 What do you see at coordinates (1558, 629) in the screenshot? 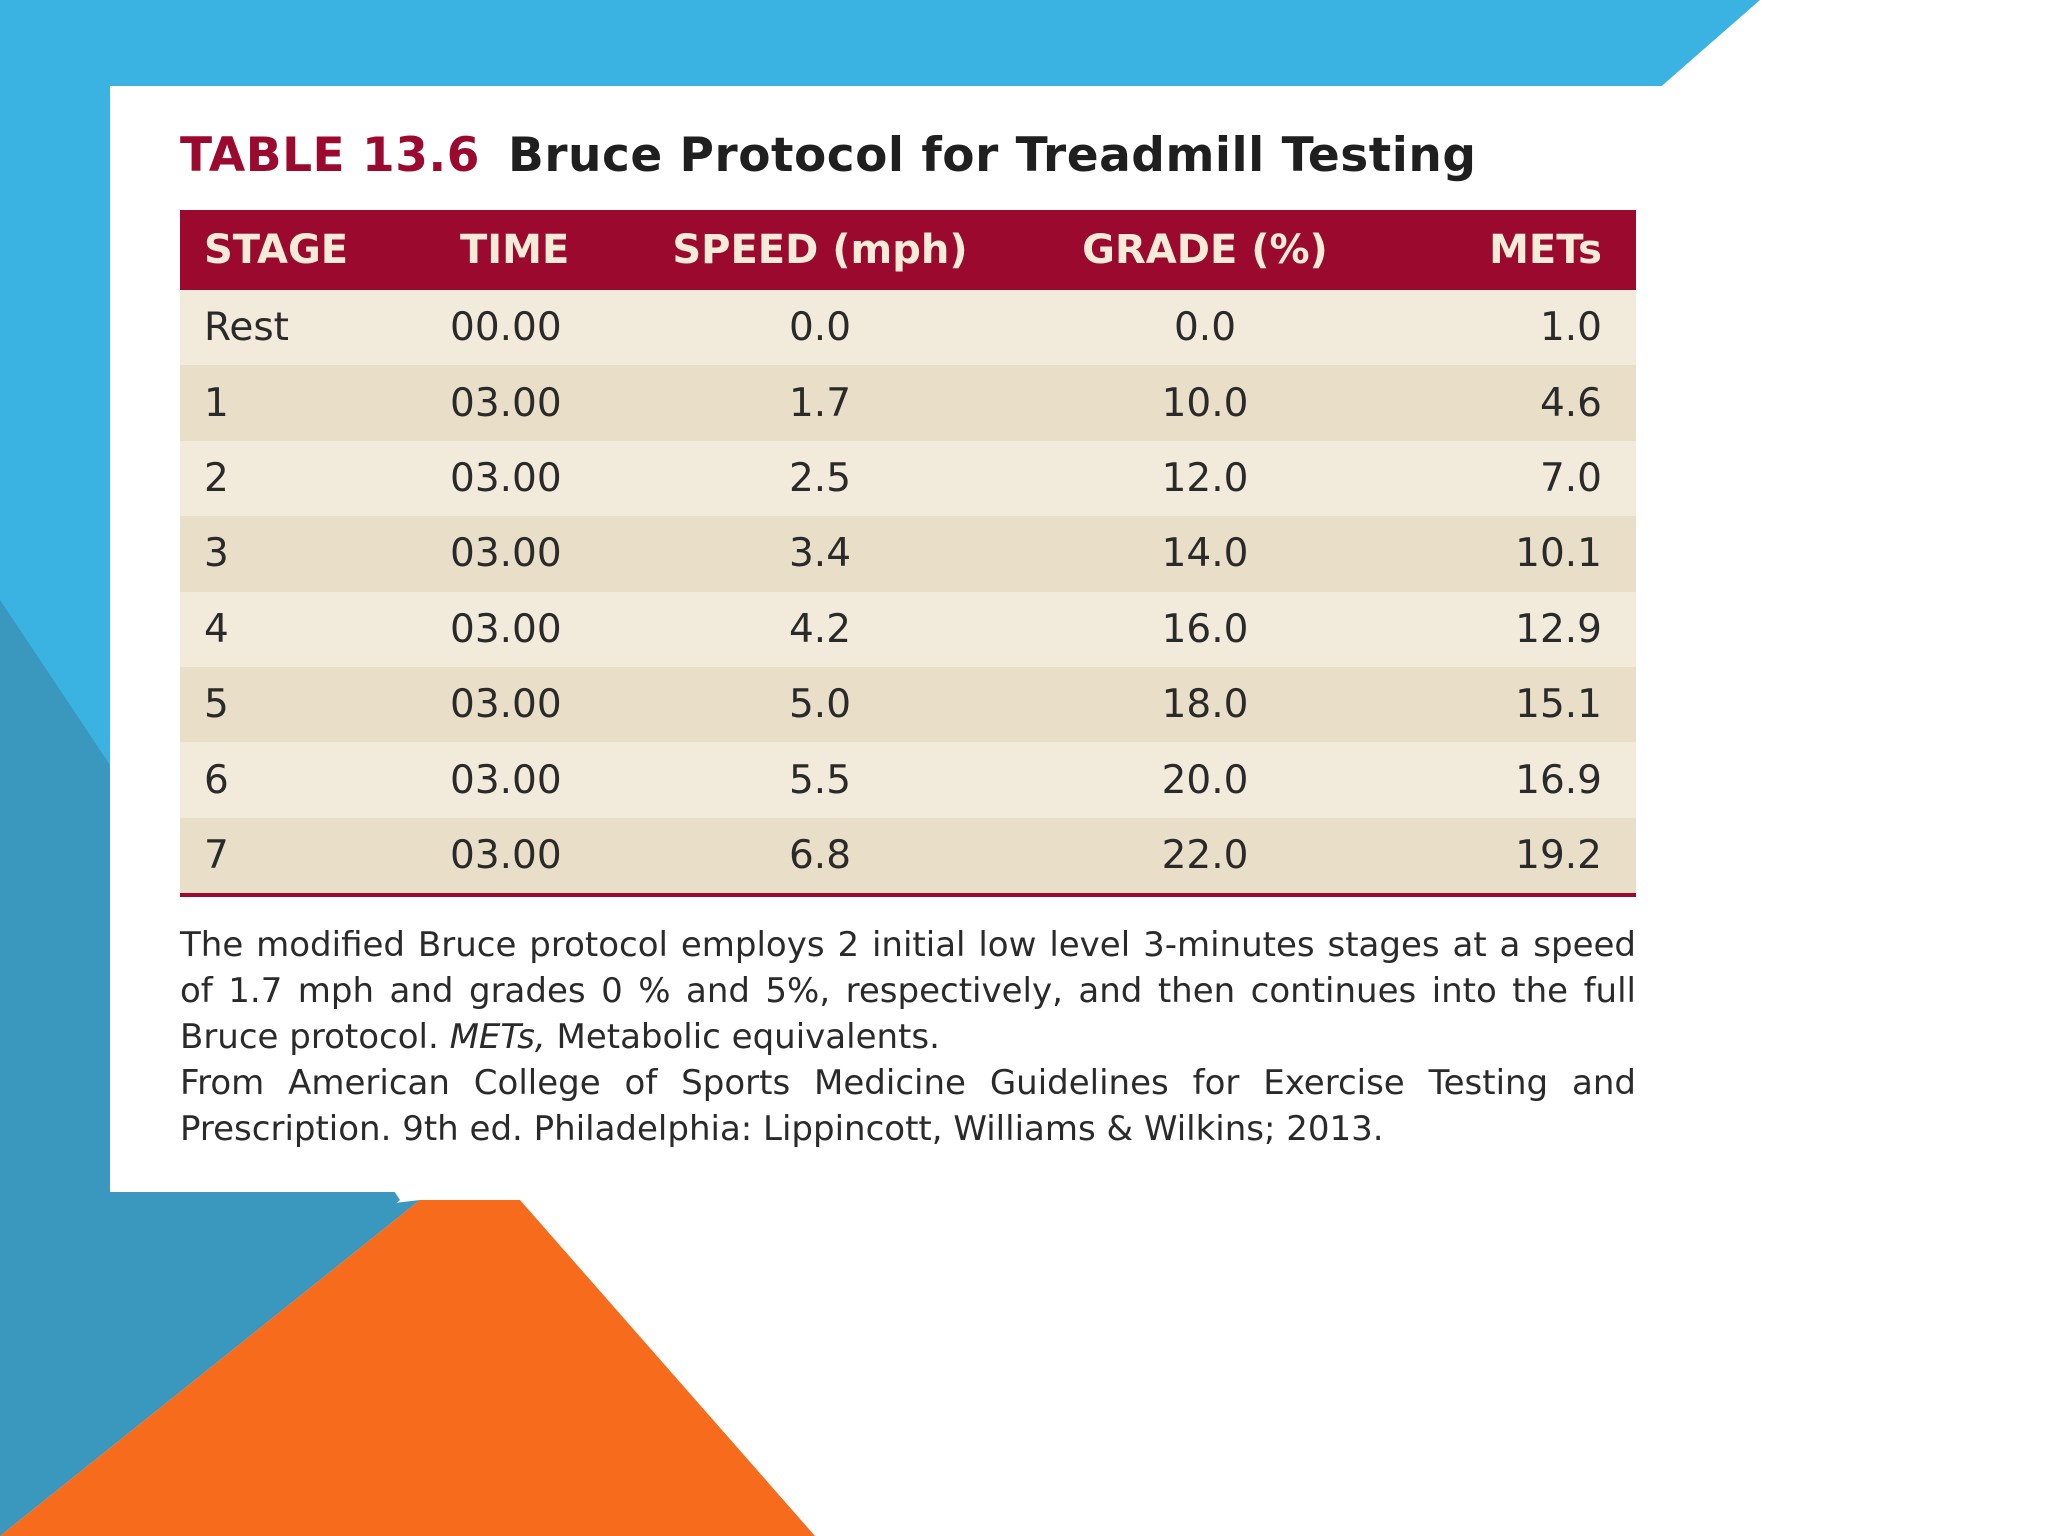
I see `cell-mets: 12.9` at bounding box center [1558, 629].